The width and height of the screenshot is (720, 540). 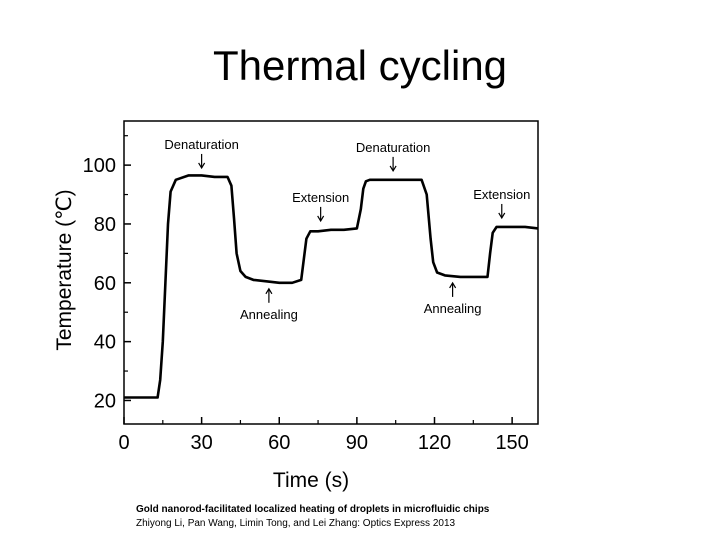 What do you see at coordinates (434, 443) in the screenshot?
I see `x-tick-label: 120` at bounding box center [434, 443].